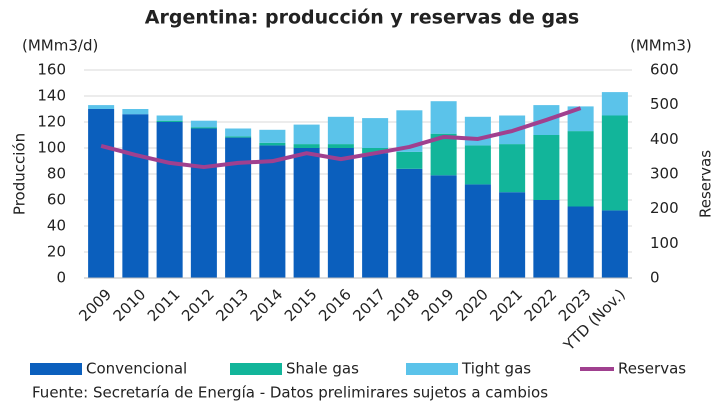 Image resolution: width=724 pixels, height=409 pixels. I want to click on y-tick-label: 0, so click(61, 278).